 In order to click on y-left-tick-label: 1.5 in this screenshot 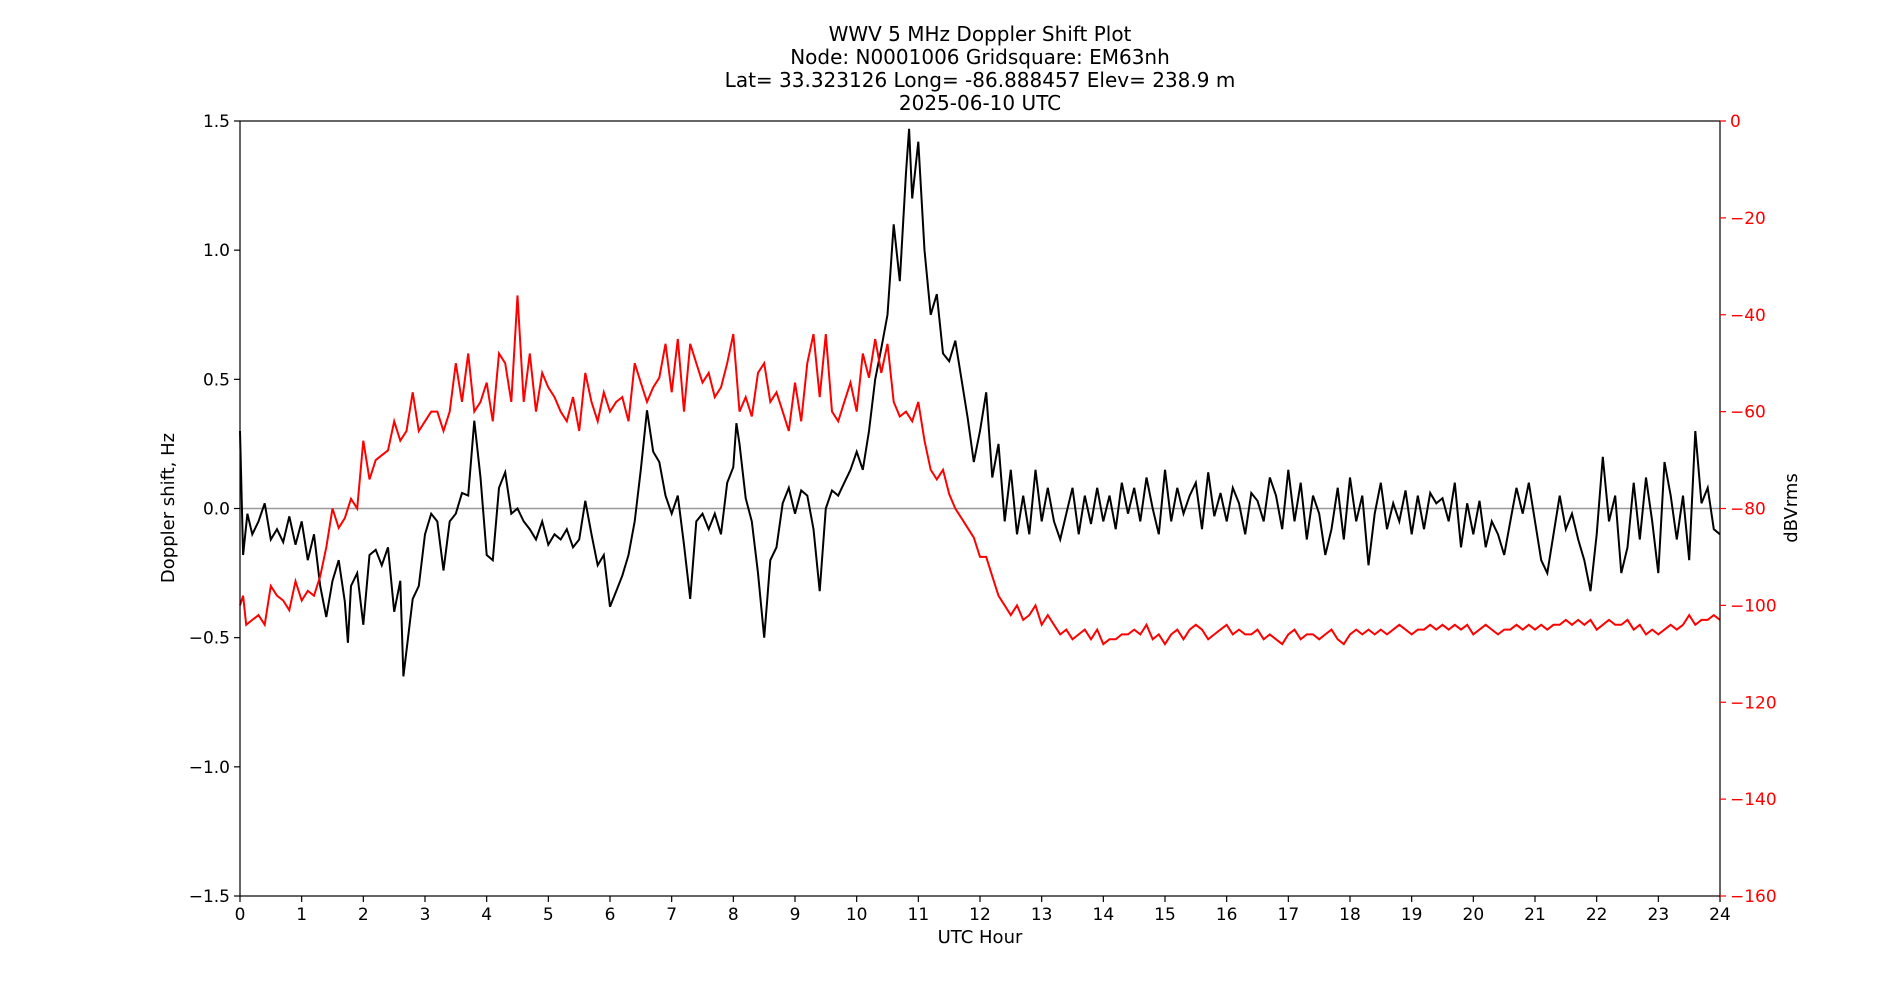, I will do `click(216, 122)`.